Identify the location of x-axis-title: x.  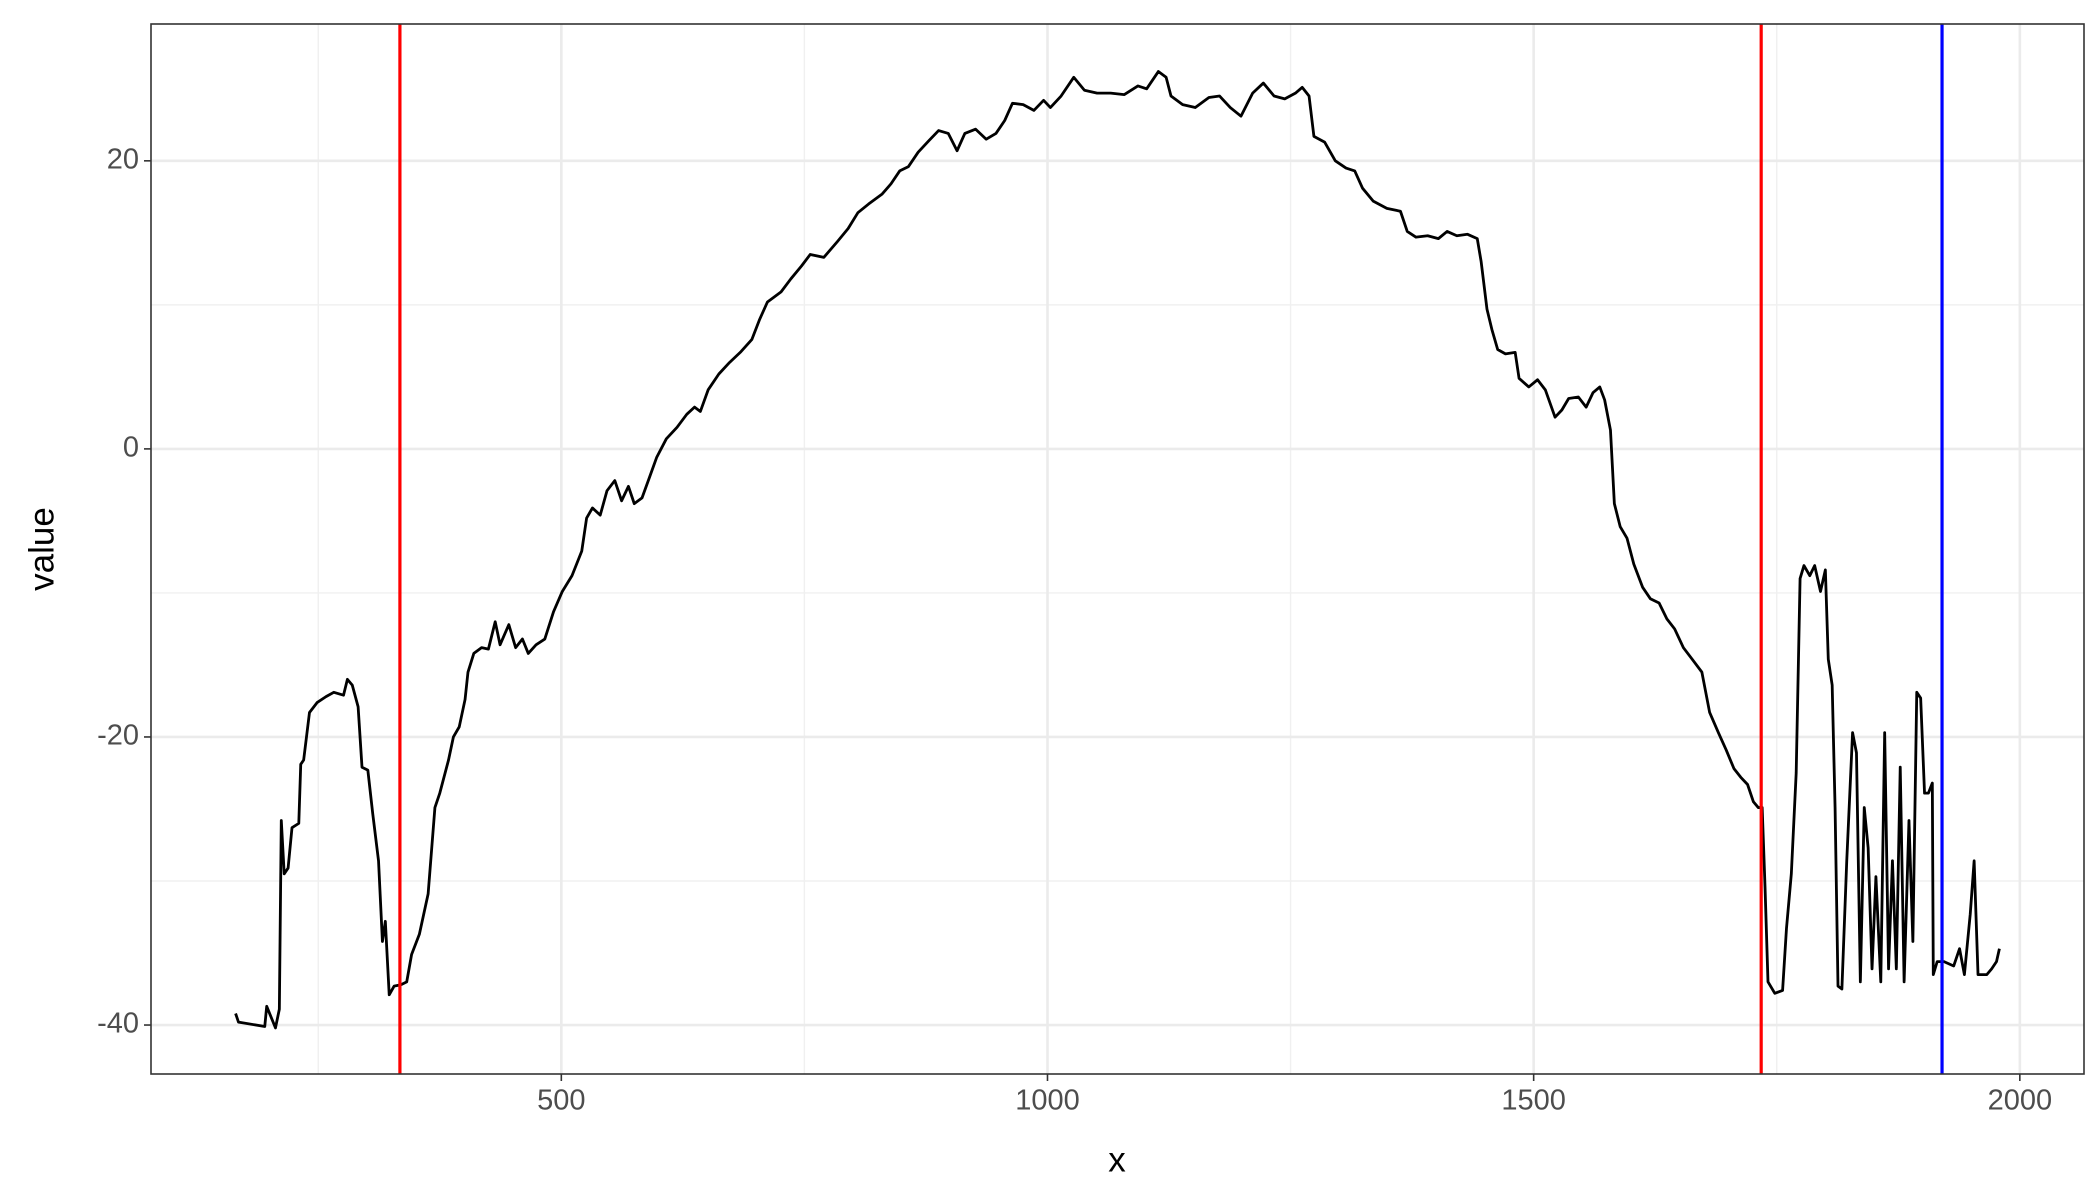
(1117, 1159).